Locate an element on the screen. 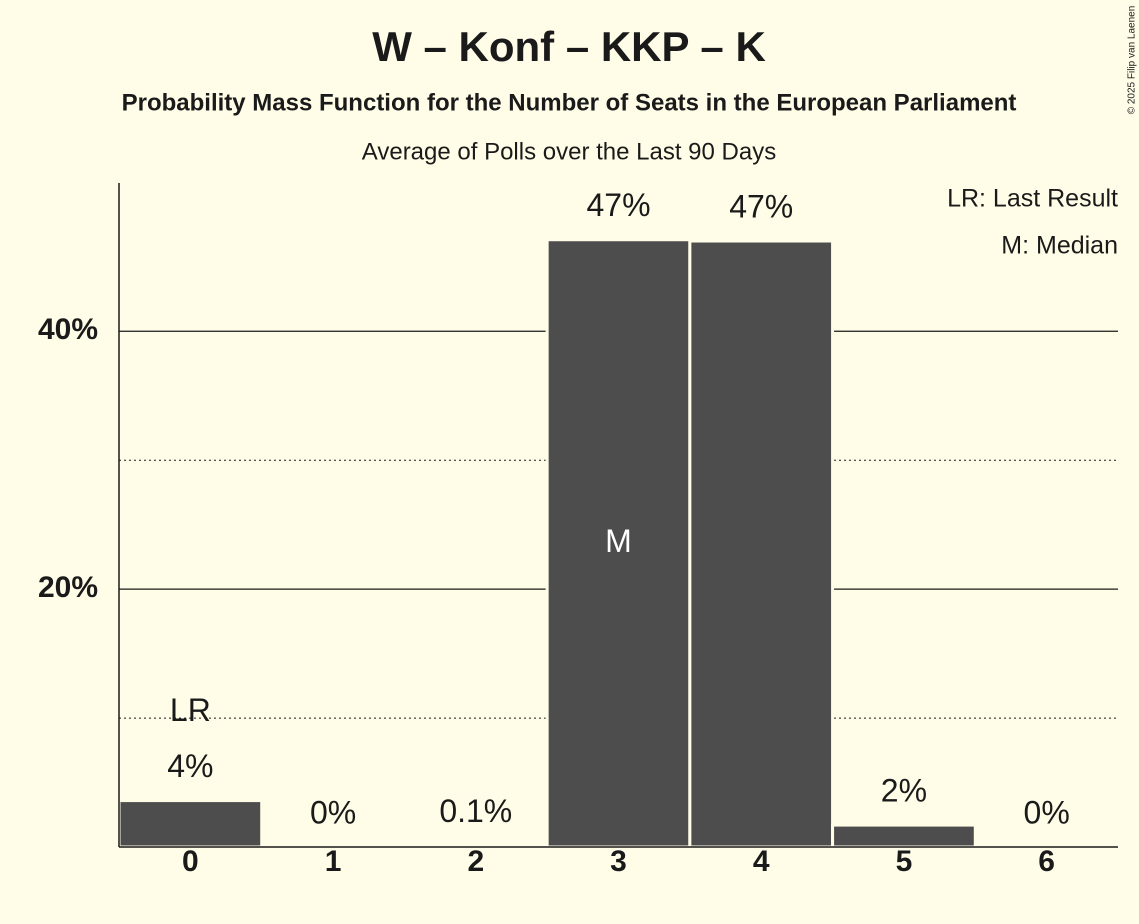 The width and height of the screenshot is (1139, 924). x-tick-label: 6 is located at coordinates (1046, 861).